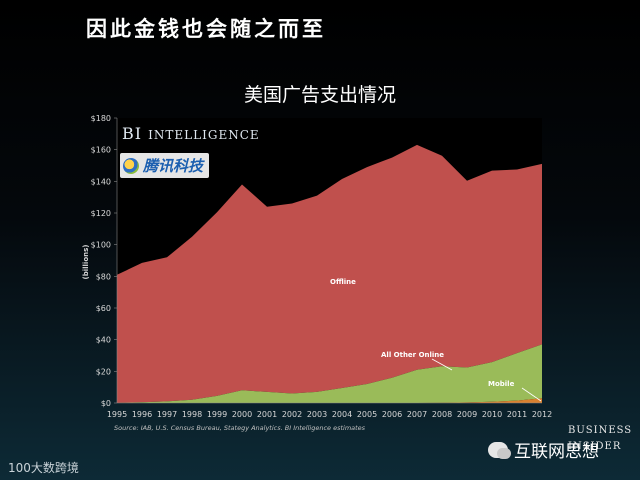 The height and width of the screenshot is (480, 640). Describe the element at coordinates (292, 414) in the screenshot. I see `x-tick-label: 2002` at that location.